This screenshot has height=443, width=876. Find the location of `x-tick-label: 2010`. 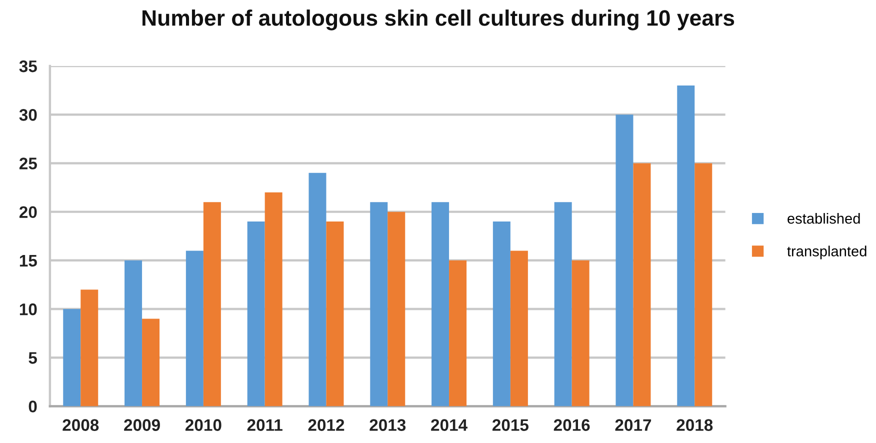

x-tick-label: 2010 is located at coordinates (203, 425).